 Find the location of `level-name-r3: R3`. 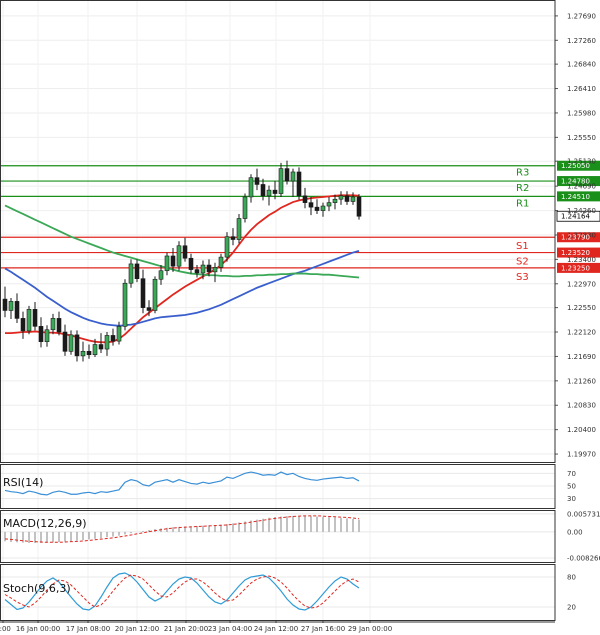

level-name-r3: R3 is located at coordinates (522, 173).